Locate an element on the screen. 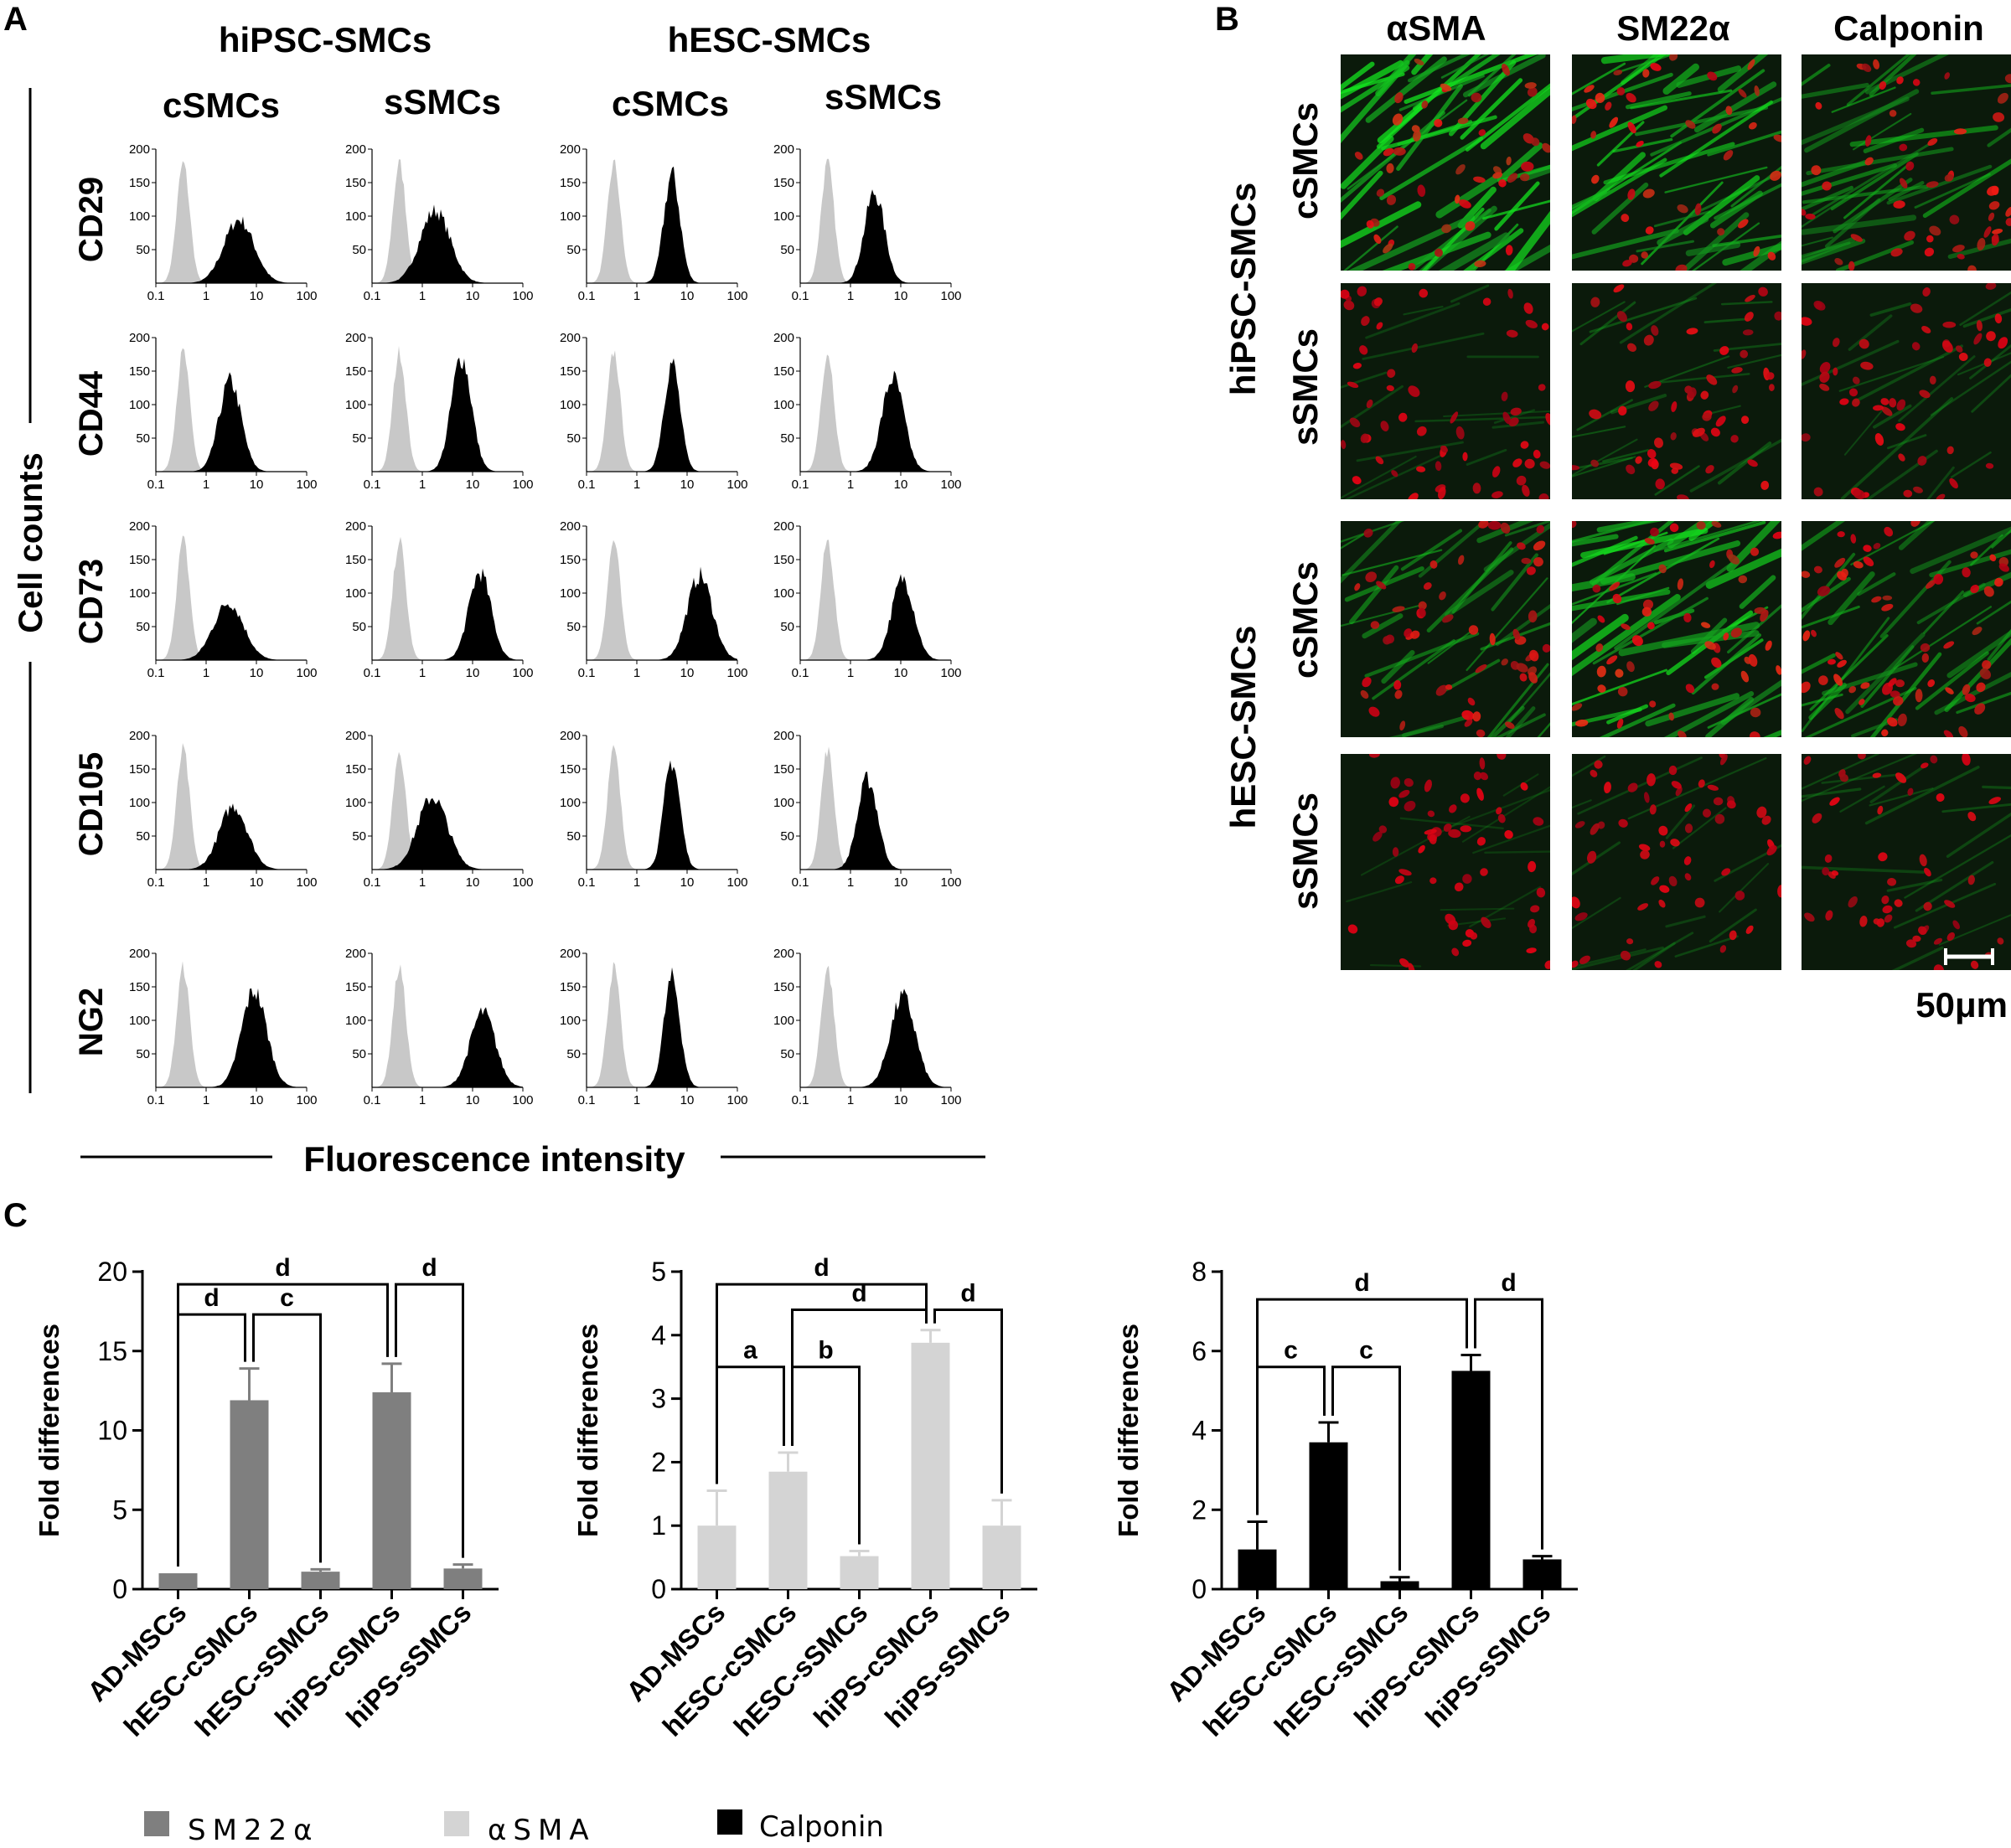 This screenshot has height=1848, width=2011. significance-label: d is located at coordinates (967, 1293).